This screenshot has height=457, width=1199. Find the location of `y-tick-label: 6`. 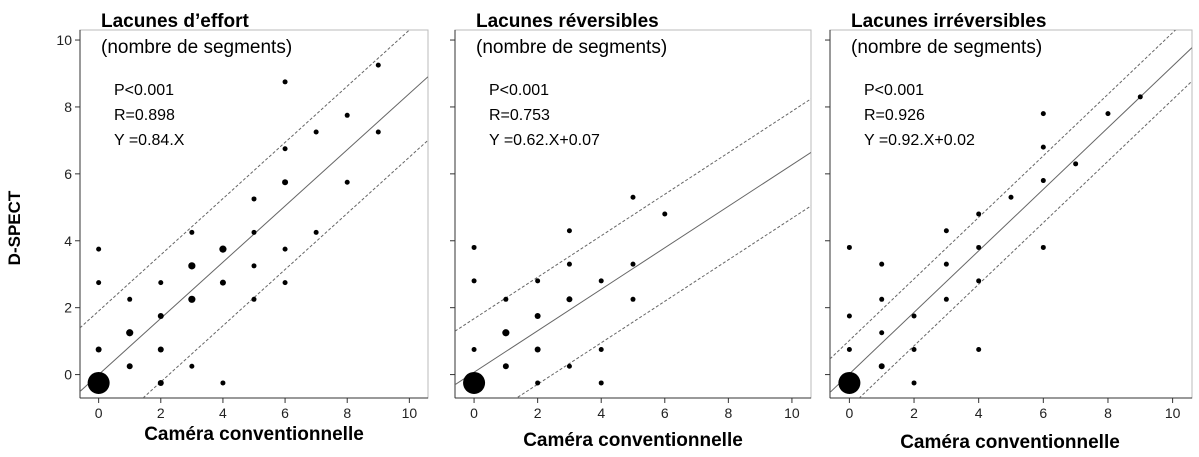

y-tick-label: 6 is located at coordinates (68, 174).